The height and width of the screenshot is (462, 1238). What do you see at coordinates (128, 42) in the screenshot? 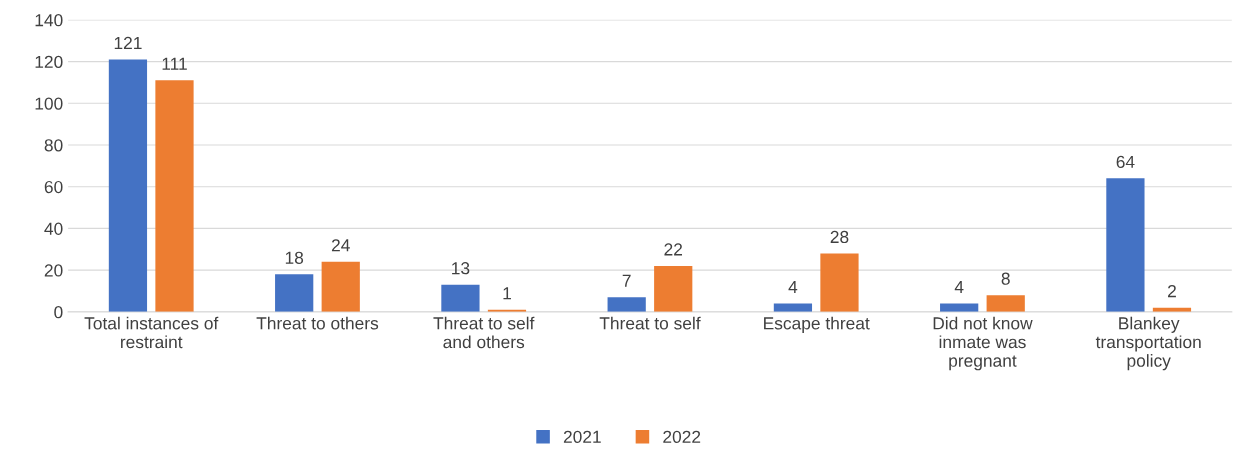
I see `data-label: 121` at bounding box center [128, 42].